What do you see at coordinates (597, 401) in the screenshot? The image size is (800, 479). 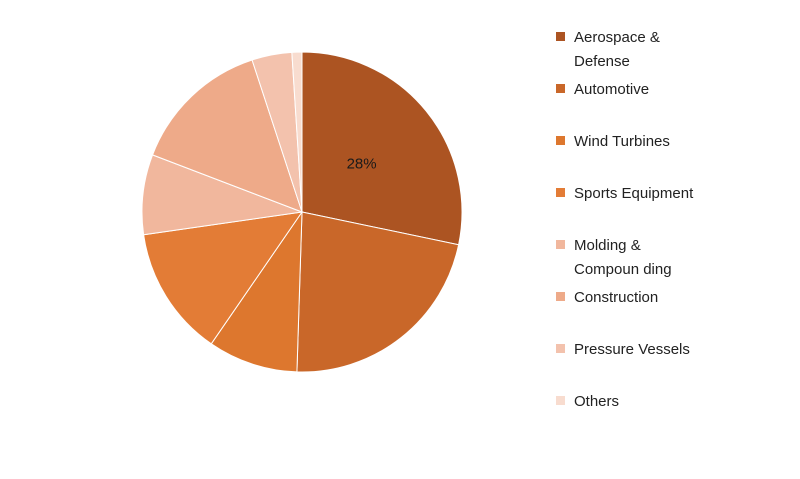 I see `legend-label: Others` at bounding box center [597, 401].